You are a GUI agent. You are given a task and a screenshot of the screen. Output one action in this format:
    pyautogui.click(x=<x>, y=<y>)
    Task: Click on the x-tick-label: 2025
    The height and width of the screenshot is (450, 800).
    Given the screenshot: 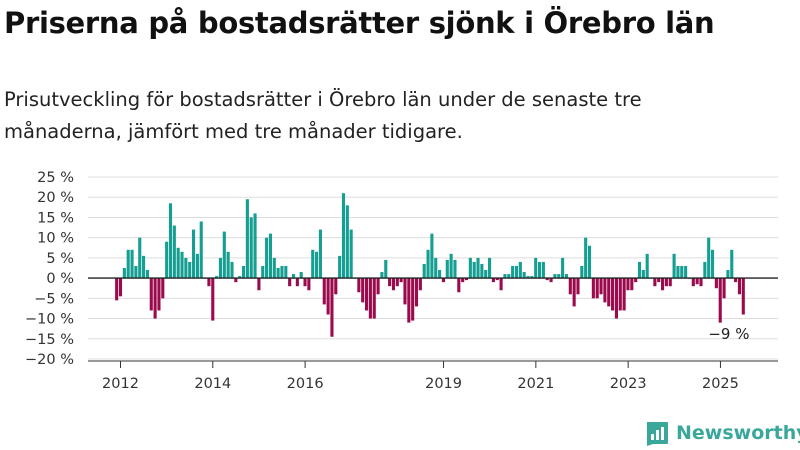 What is the action you would take?
    pyautogui.click(x=720, y=384)
    